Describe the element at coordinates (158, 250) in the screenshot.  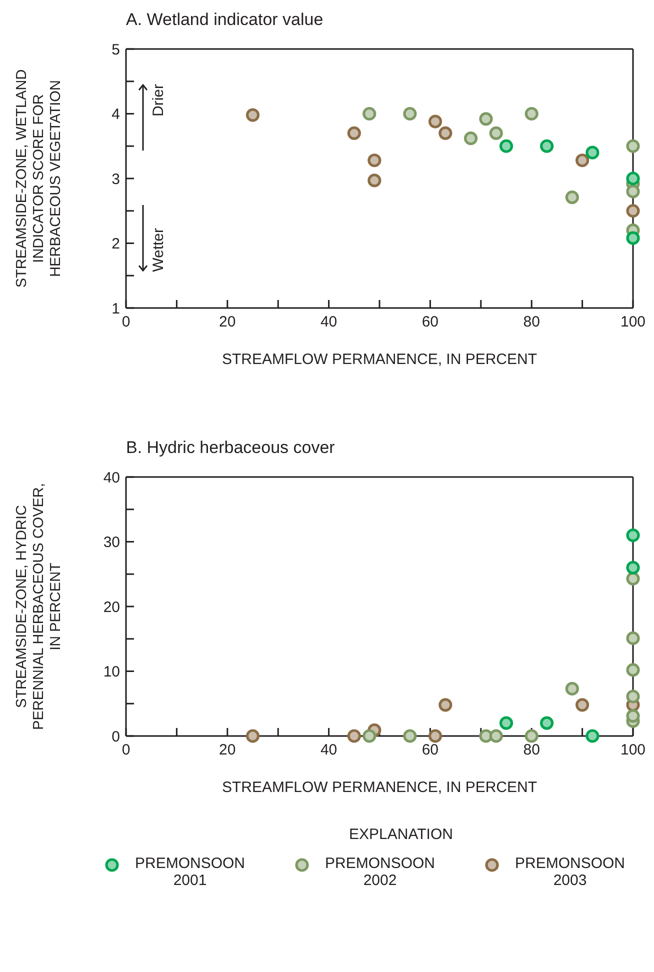
I see `annotation: Wetter` at that location.